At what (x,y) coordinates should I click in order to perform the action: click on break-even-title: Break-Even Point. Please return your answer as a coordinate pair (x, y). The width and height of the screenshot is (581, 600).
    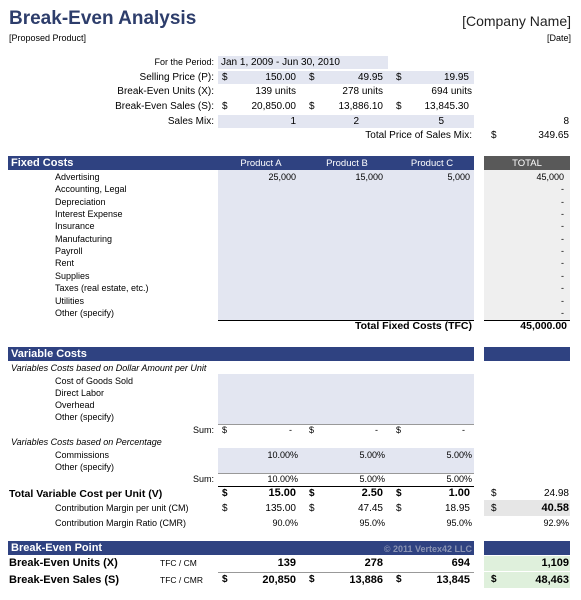
    Looking at the image, I should click on (57, 548).